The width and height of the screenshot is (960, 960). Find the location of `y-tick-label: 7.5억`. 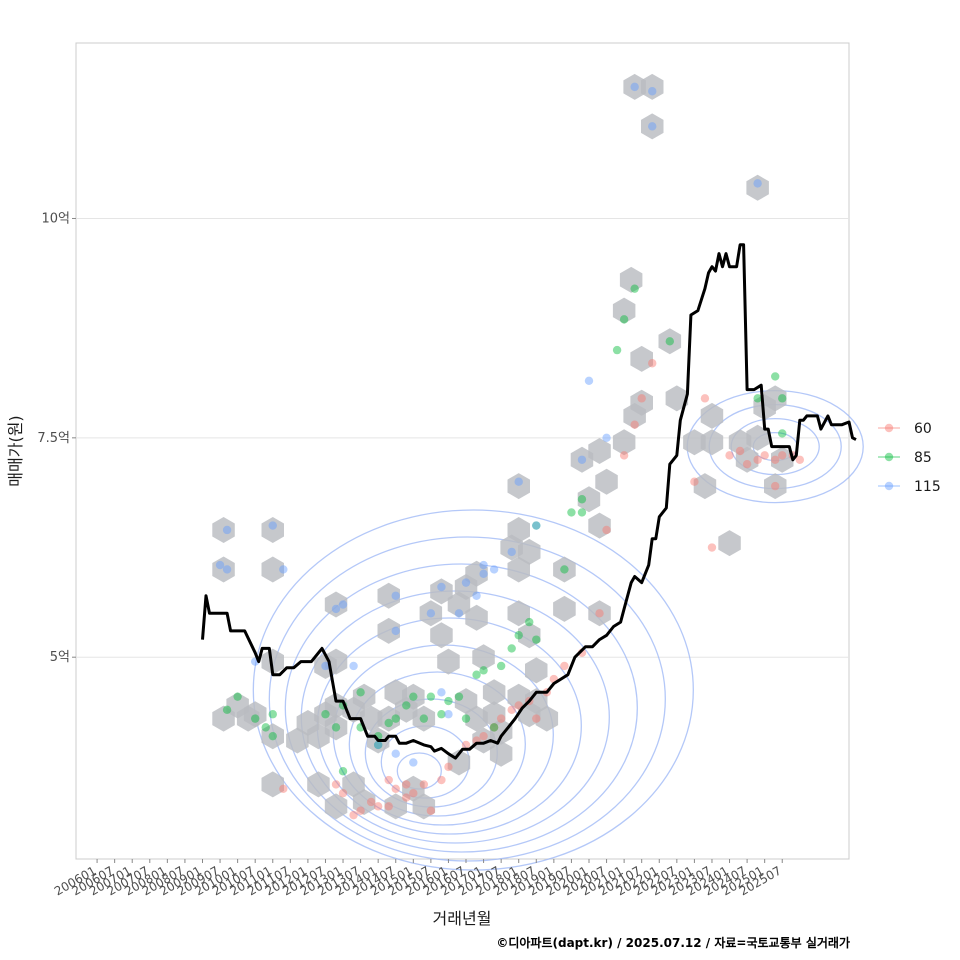

y-tick-label: 7.5억 is located at coordinates (53, 438).